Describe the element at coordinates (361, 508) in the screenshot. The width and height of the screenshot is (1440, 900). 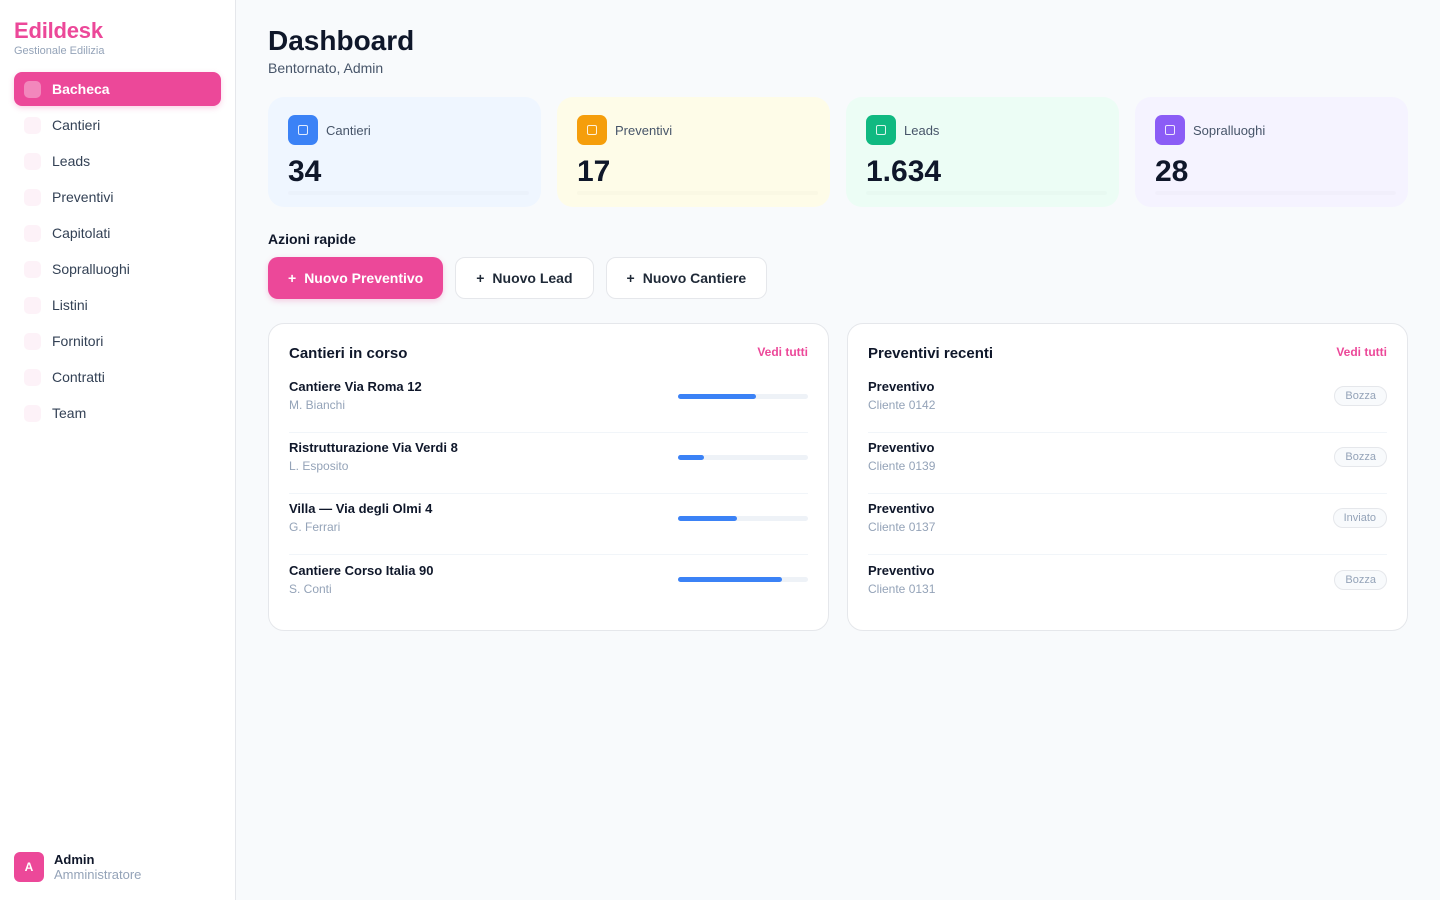
I see `site-name: Villa — Via degli Olmi 4` at that location.